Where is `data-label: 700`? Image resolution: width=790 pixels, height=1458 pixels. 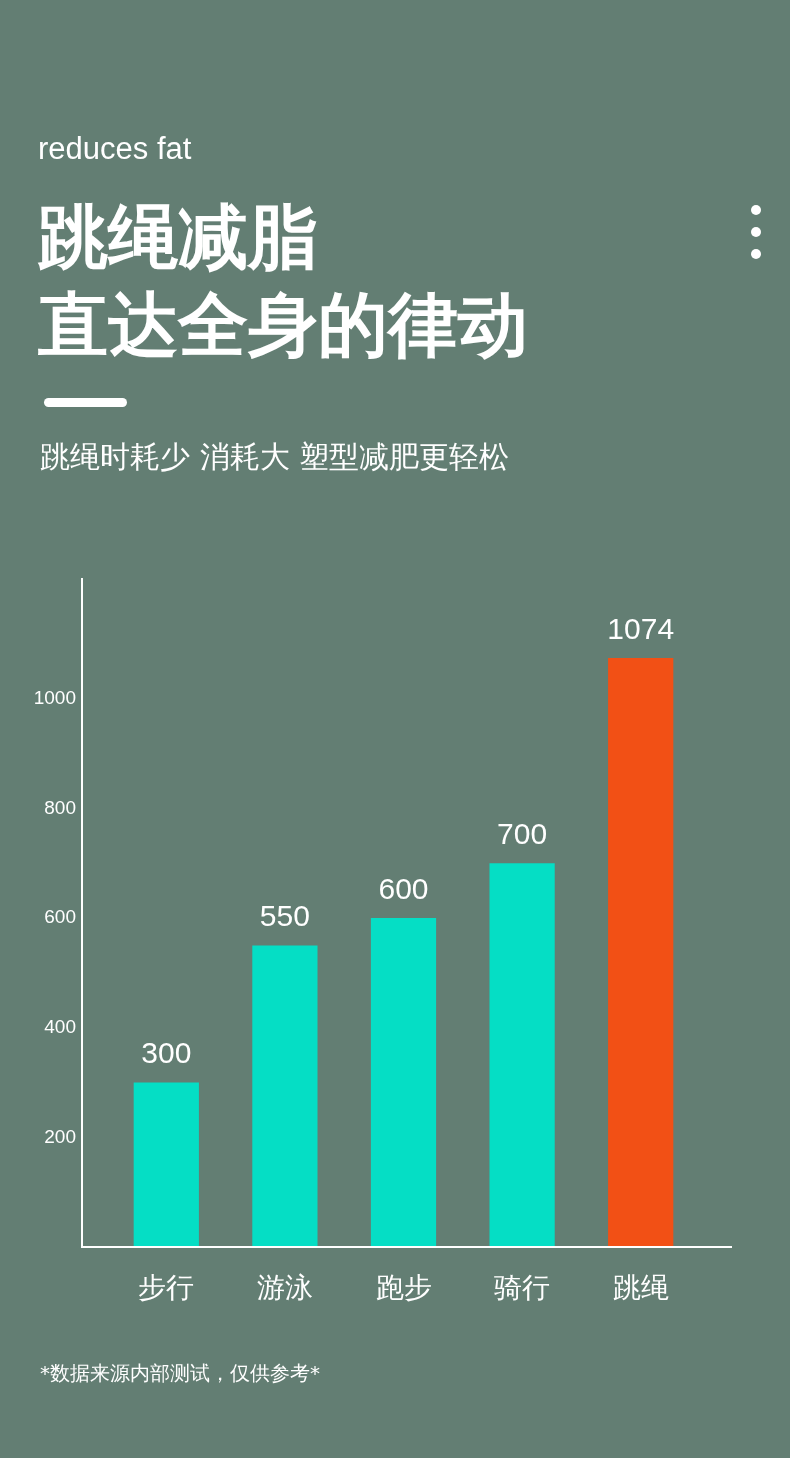
data-label: 700 is located at coordinates (522, 834).